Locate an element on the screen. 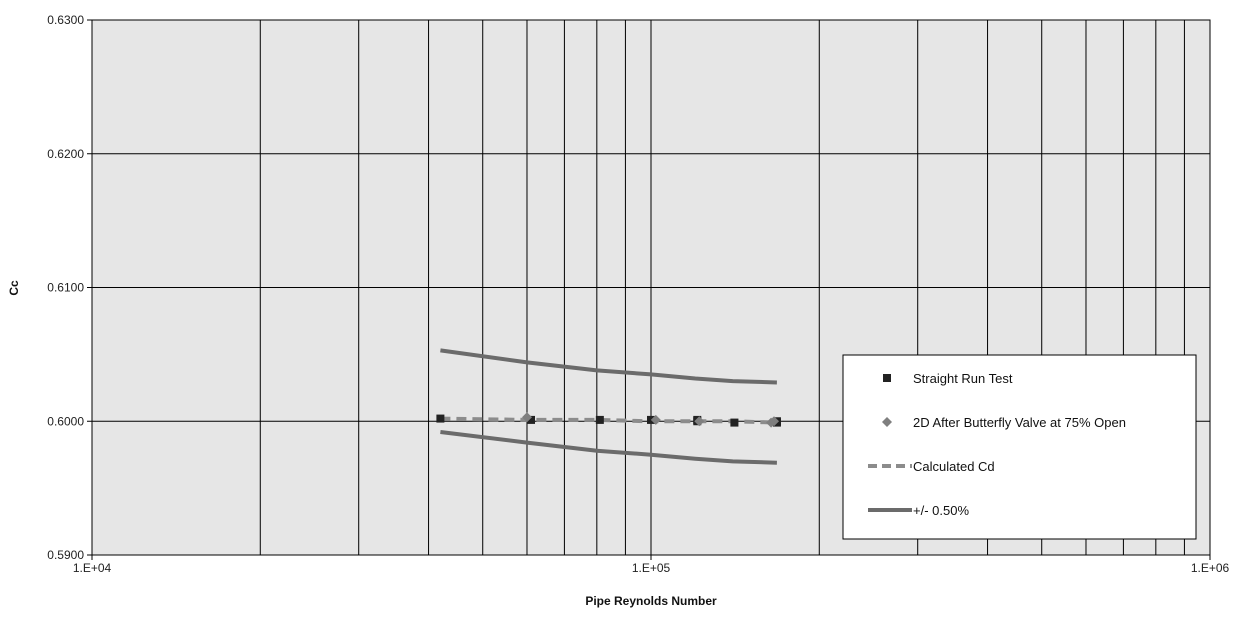 The image size is (1244, 625). x-tick-label: 1.E+05 is located at coordinates (651, 568).